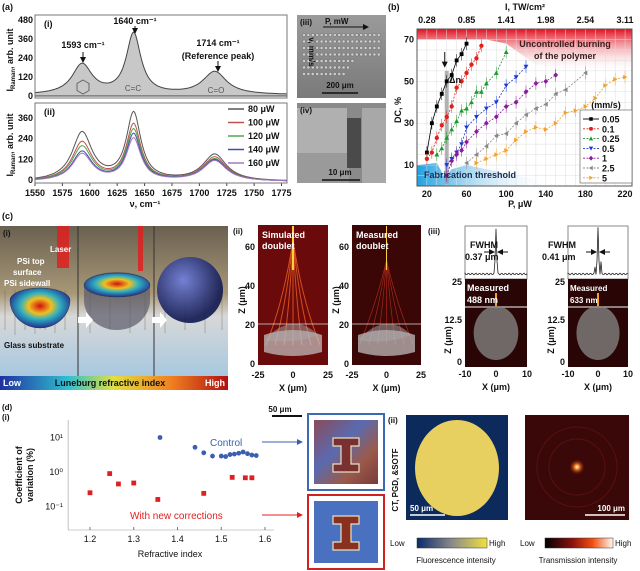 The height and width of the screenshot is (571, 640). What do you see at coordinates (7, 7) in the screenshot?
I see `panel-a-label: (a)` at bounding box center [7, 7].